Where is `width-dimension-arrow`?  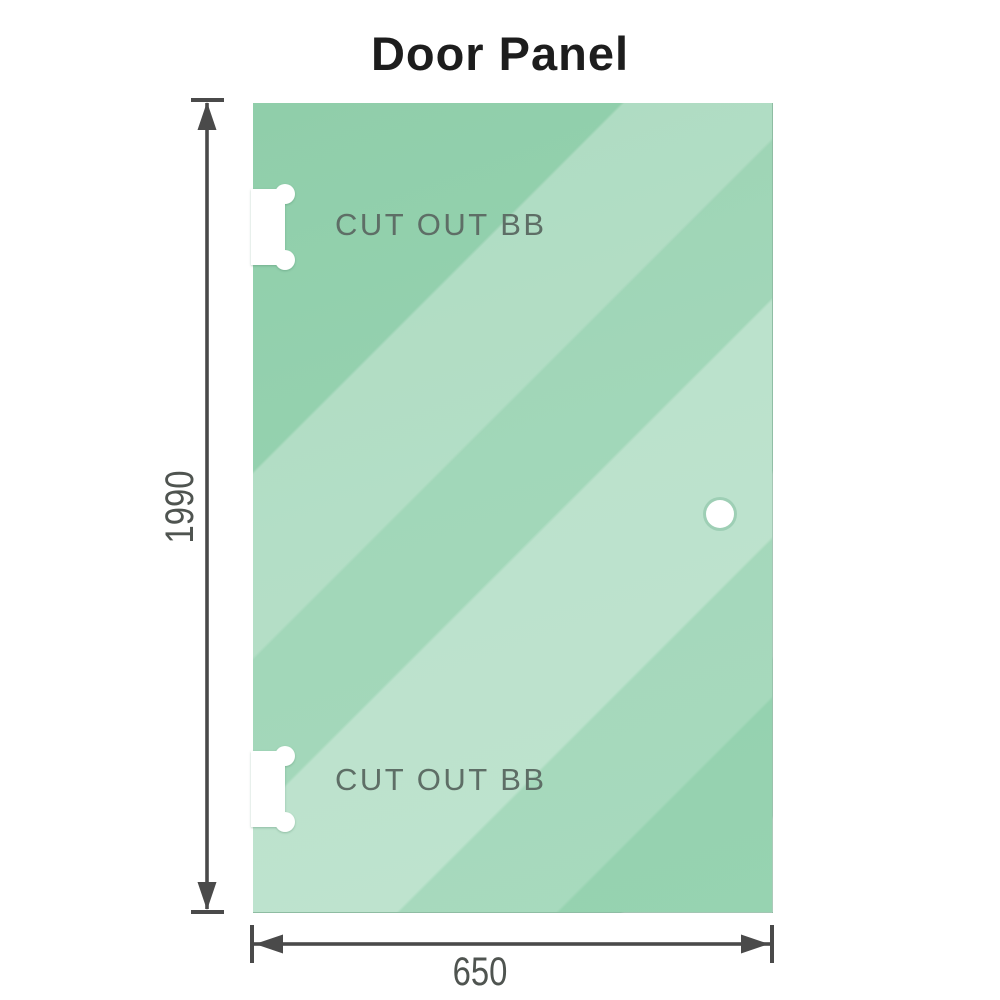
width-dimension-arrow is located at coordinates (512, 944).